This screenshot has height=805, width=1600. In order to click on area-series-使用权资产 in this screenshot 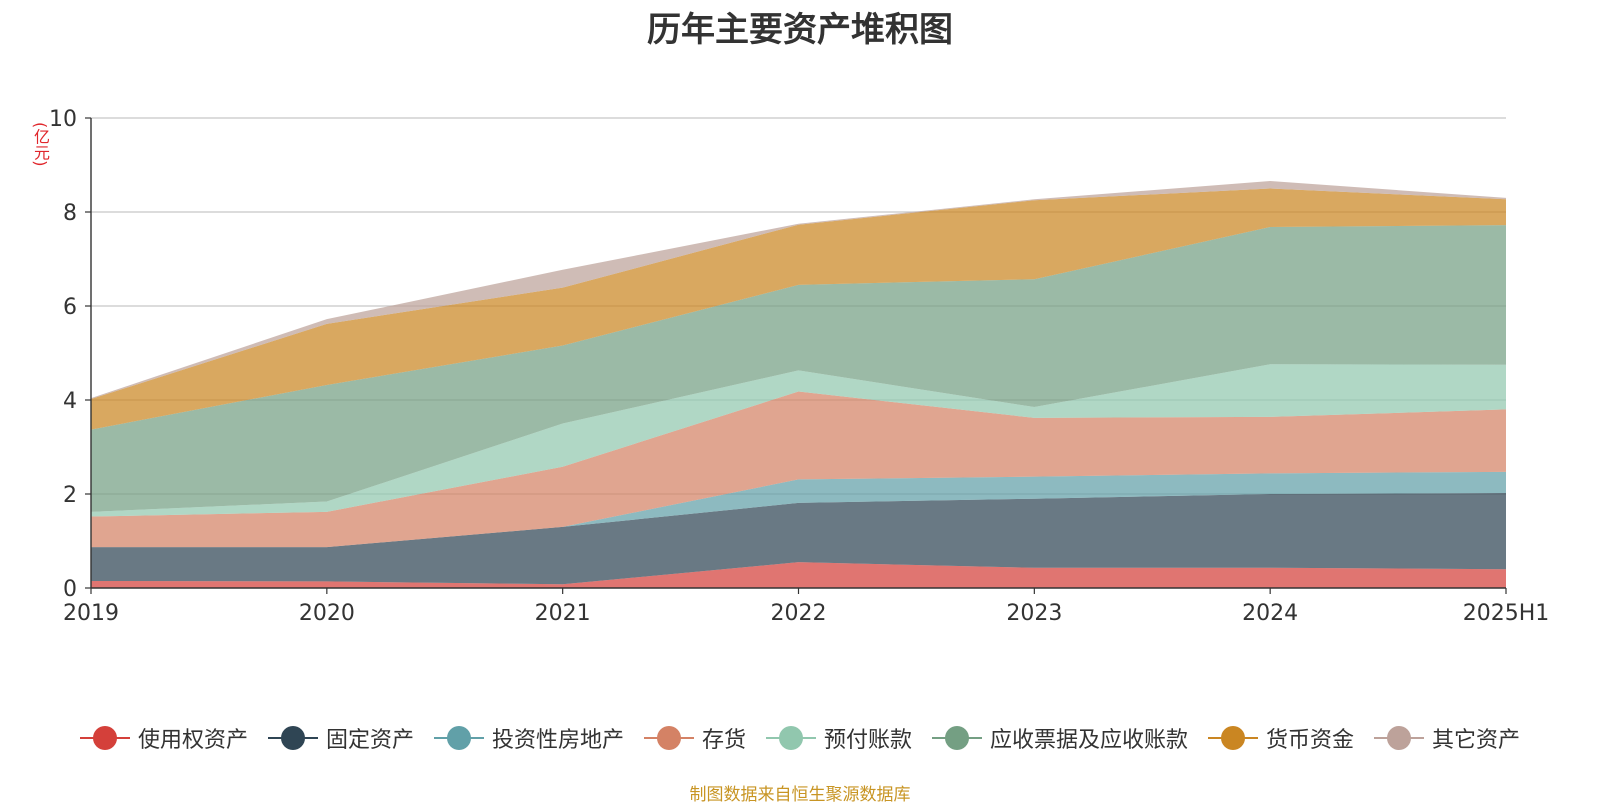, I will do `click(798, 575)`.